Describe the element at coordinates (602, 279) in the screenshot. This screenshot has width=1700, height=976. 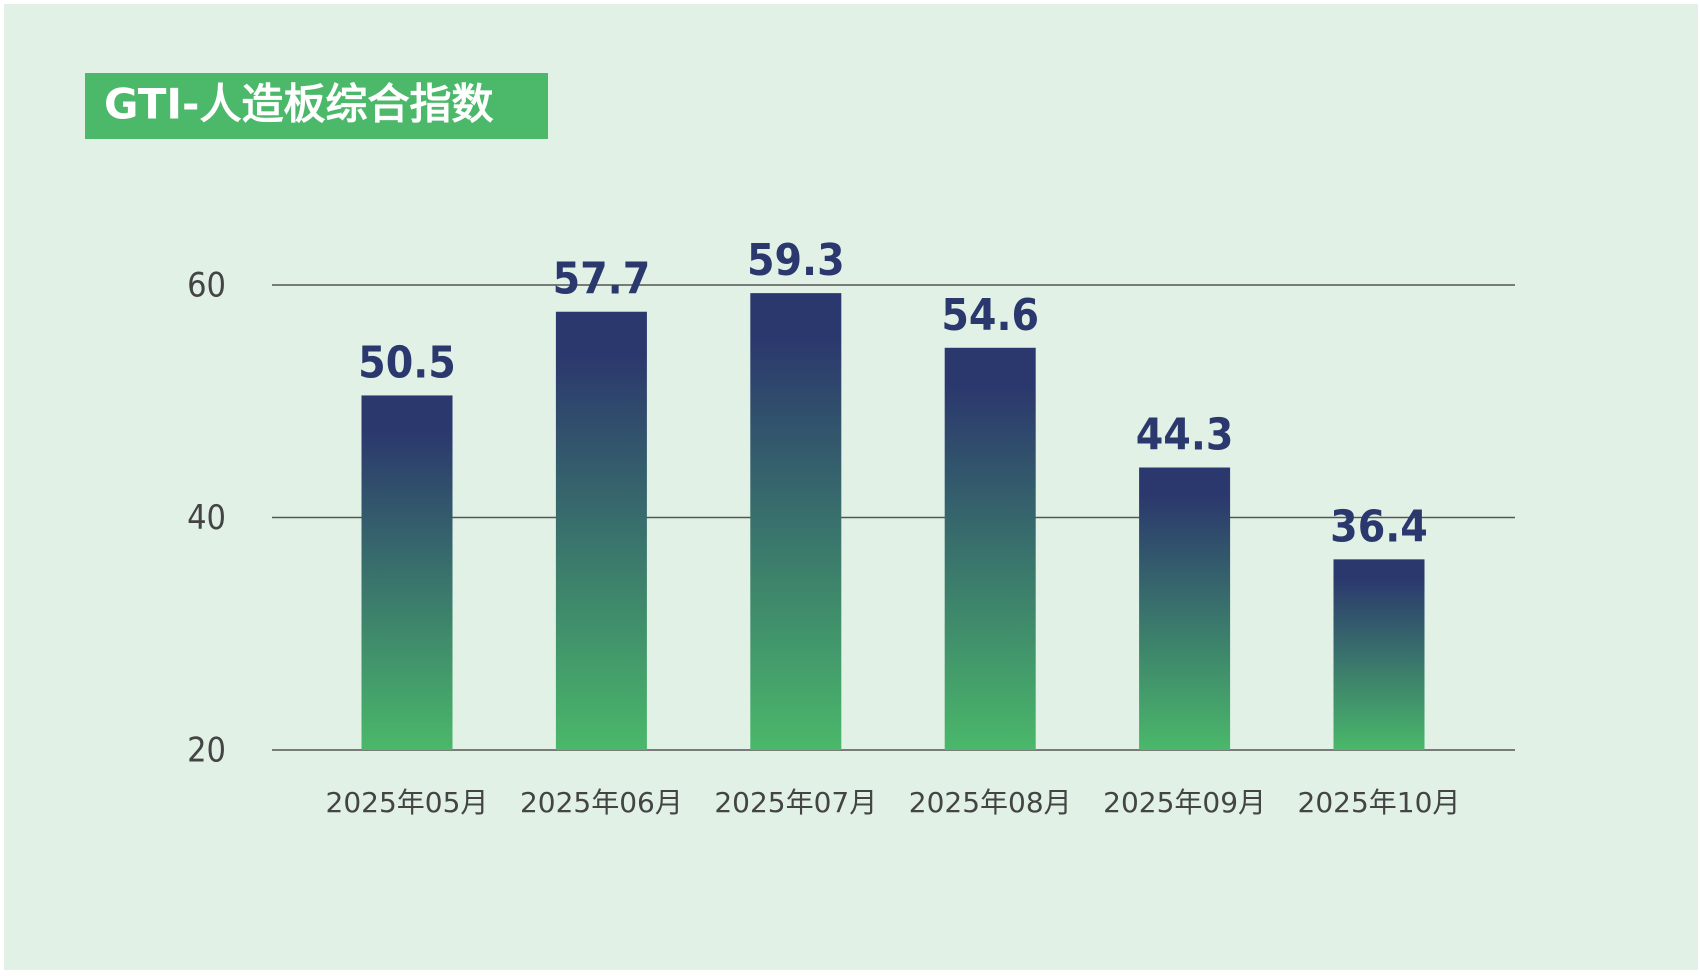
I see `value-label: 57.7` at that location.